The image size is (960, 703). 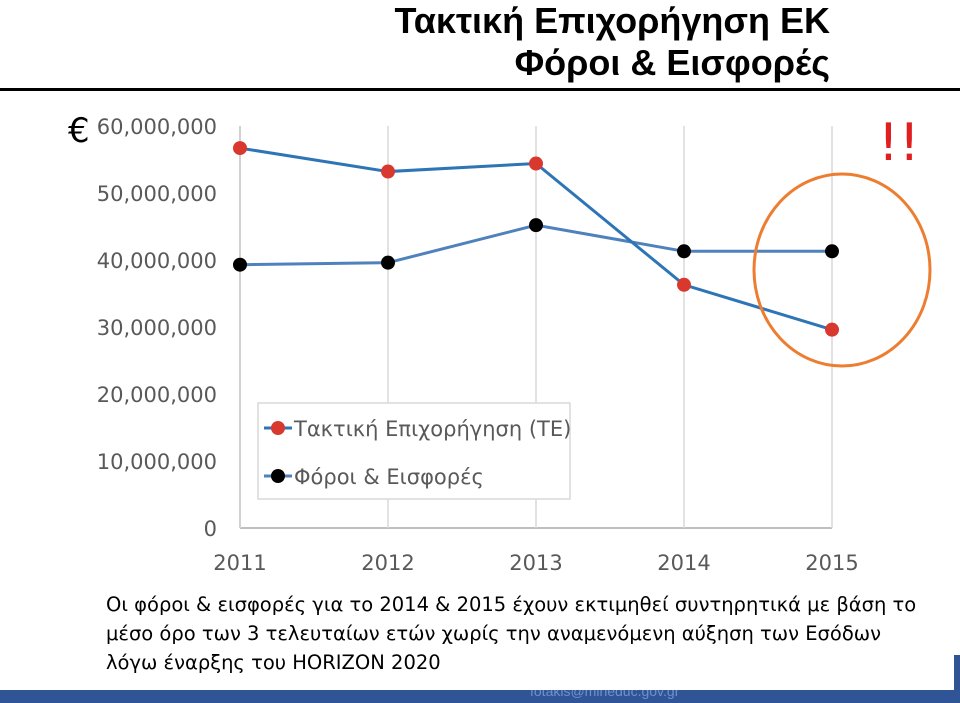 I want to click on y-tick-label: 20,000,000, so click(x=157, y=395).